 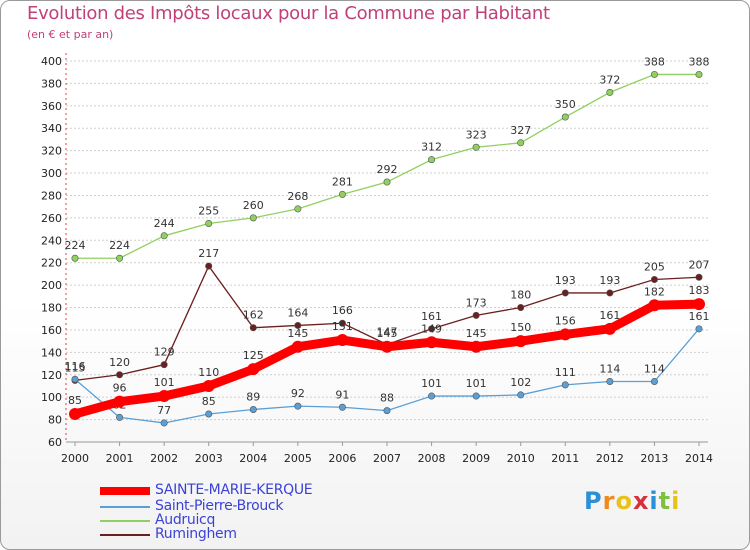 I want to click on point-sainte-marie-kerque-2013, so click(x=654, y=305).